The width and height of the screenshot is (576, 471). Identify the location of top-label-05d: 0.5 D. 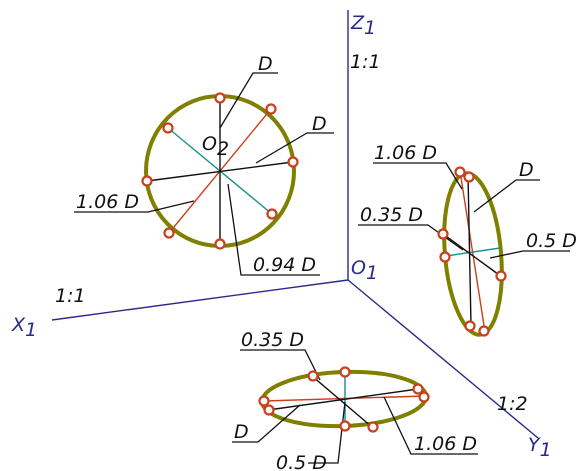
(301, 461).